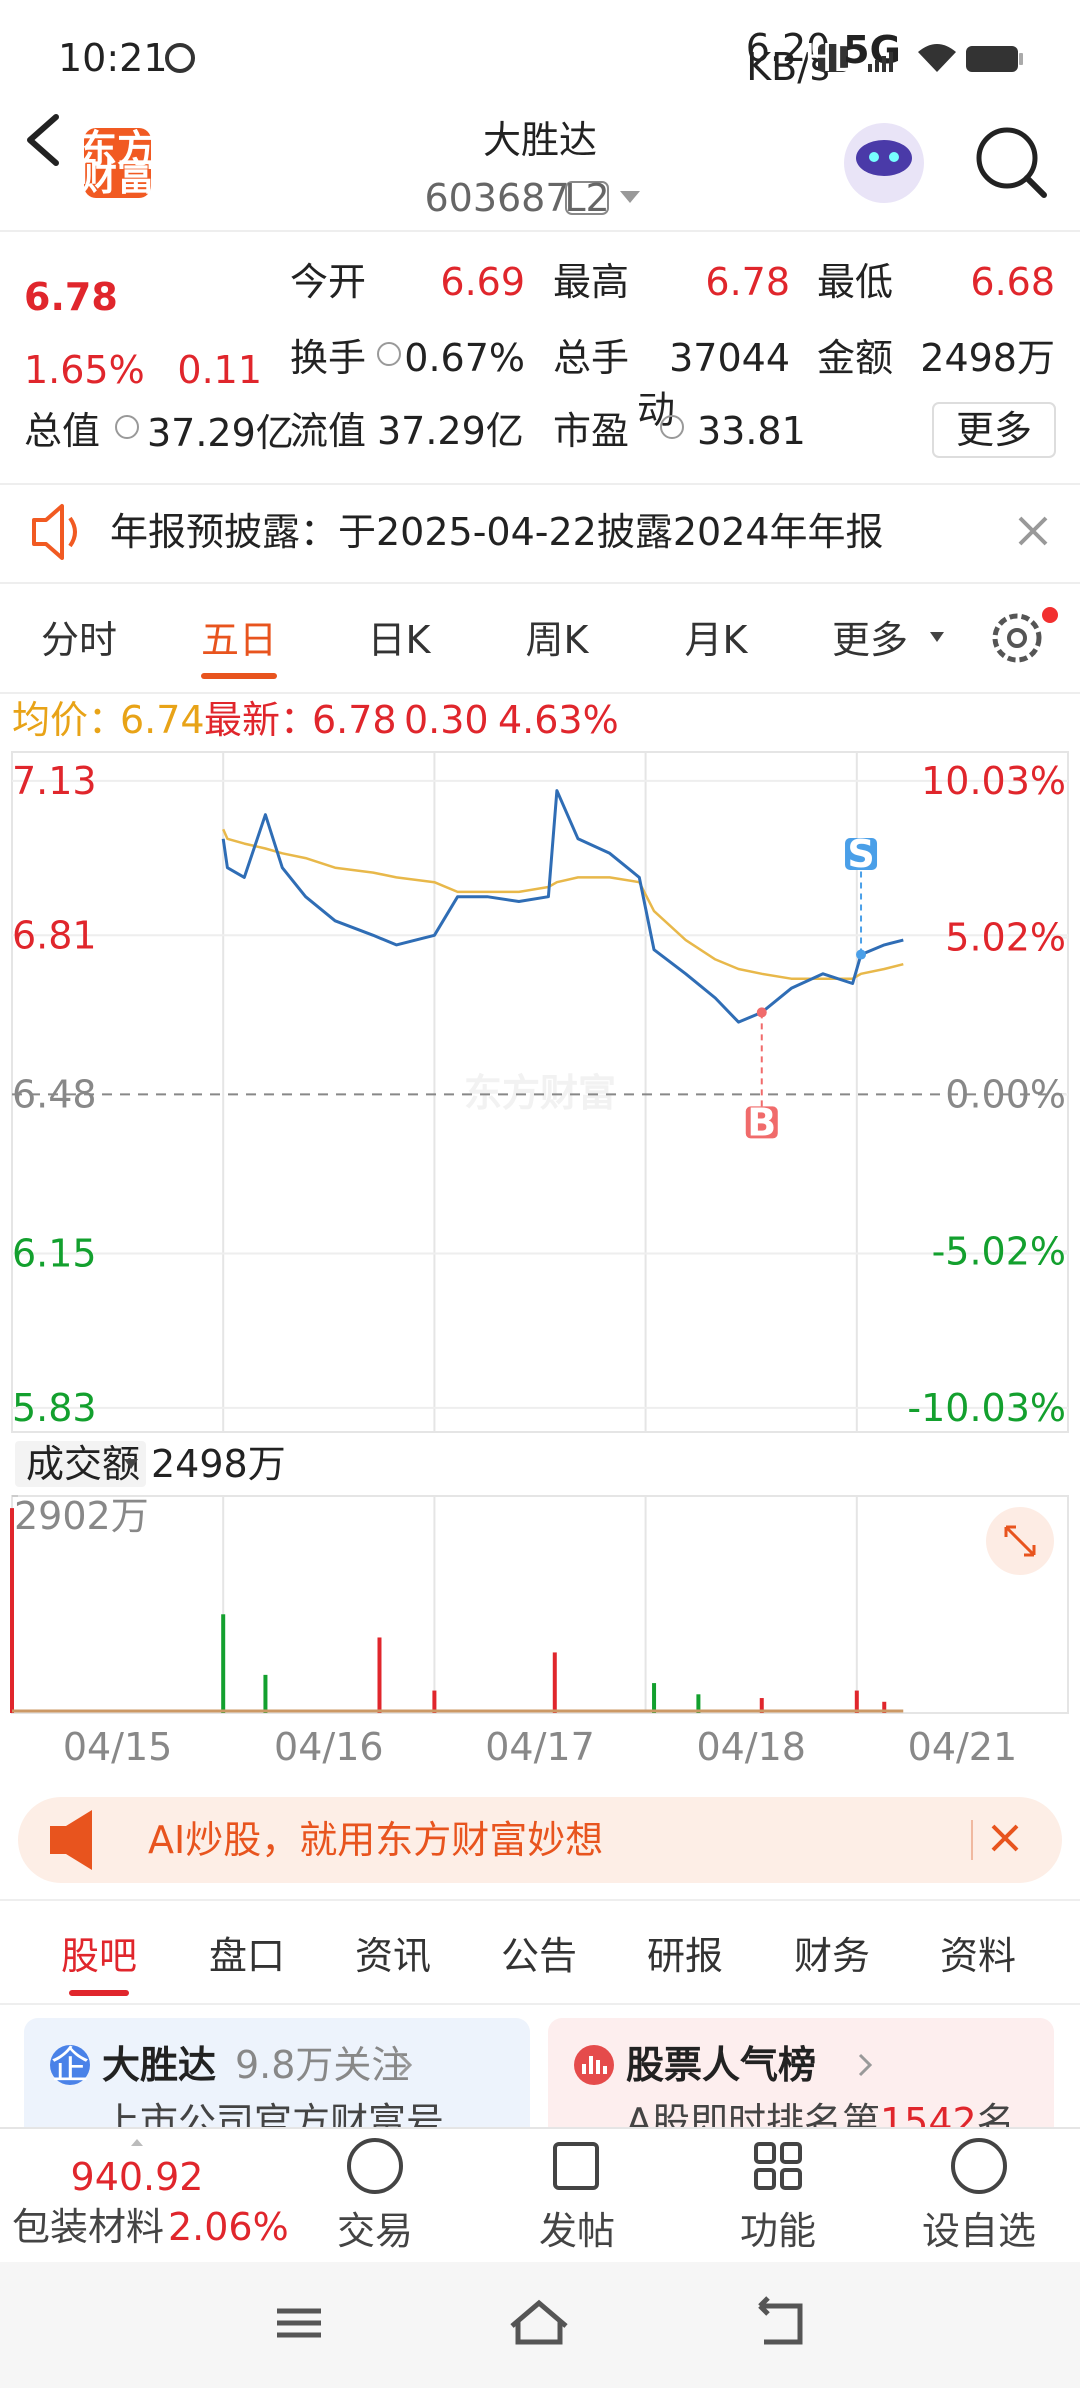 The image size is (1080, 2388). Describe the element at coordinates (261, 720) in the screenshot. I see `last-label: 最新：` at that location.